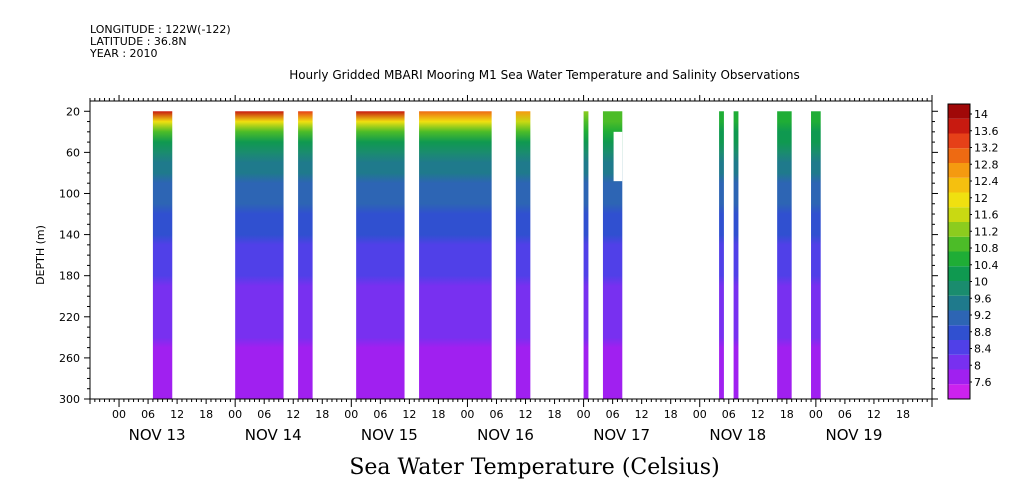  I want to click on colorbar-label: 9.6, so click(983, 298).